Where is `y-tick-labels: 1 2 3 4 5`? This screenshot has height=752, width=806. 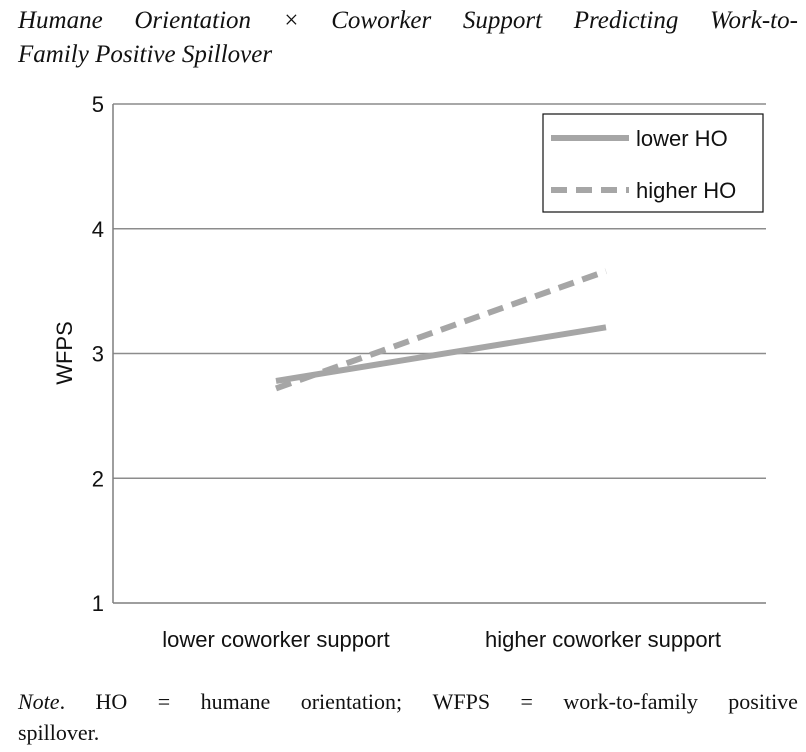 y-tick-labels: 1 2 3 4 5 is located at coordinates (98, 354).